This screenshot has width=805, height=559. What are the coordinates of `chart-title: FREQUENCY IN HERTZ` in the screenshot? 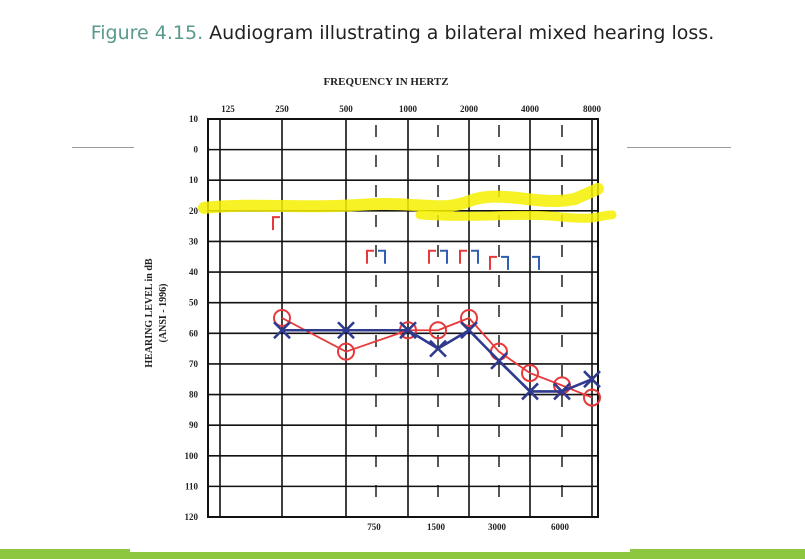 It's located at (385, 82).